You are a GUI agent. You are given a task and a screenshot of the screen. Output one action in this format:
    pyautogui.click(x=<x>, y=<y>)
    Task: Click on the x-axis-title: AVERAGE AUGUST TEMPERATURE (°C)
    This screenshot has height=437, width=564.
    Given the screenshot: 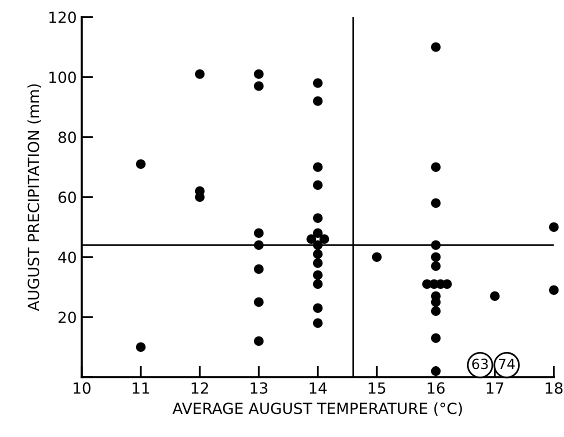 What is the action you would take?
    pyautogui.click(x=317, y=409)
    